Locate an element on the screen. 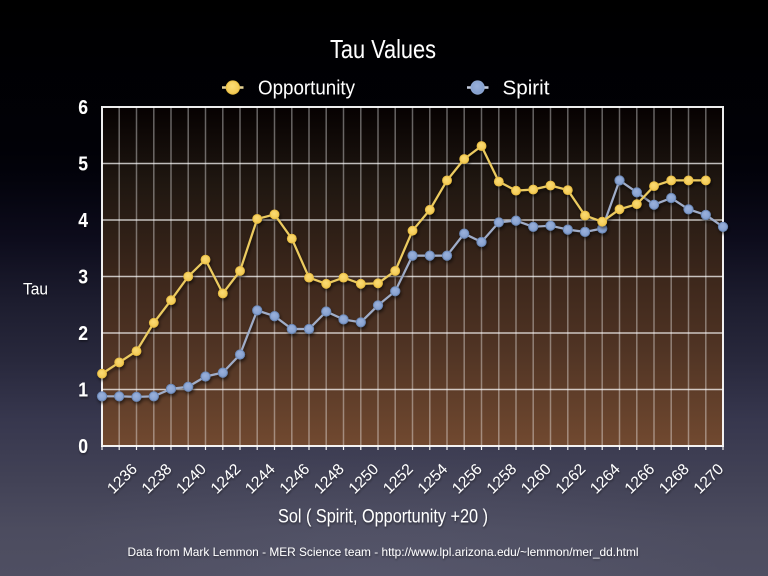 The height and width of the screenshot is (576, 768). svg-text: 1248 is located at coordinates (329, 479).